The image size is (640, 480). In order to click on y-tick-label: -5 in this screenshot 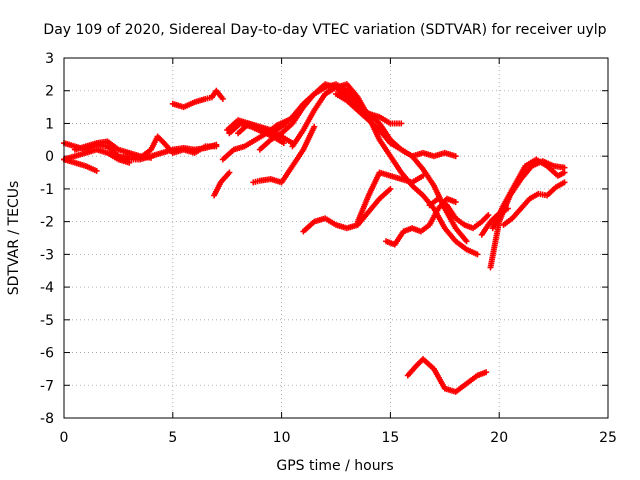, I will do `click(47, 321)`.